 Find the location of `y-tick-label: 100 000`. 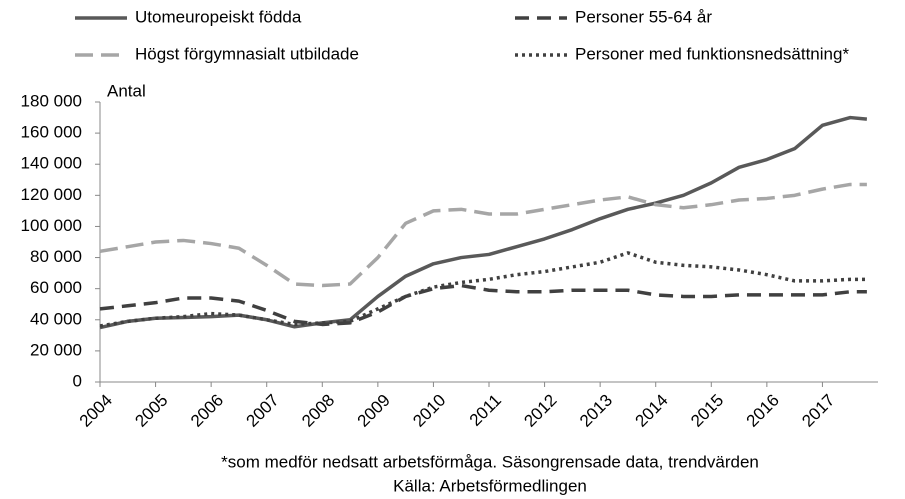

y-tick-label: 100 000 is located at coordinates (51, 225).